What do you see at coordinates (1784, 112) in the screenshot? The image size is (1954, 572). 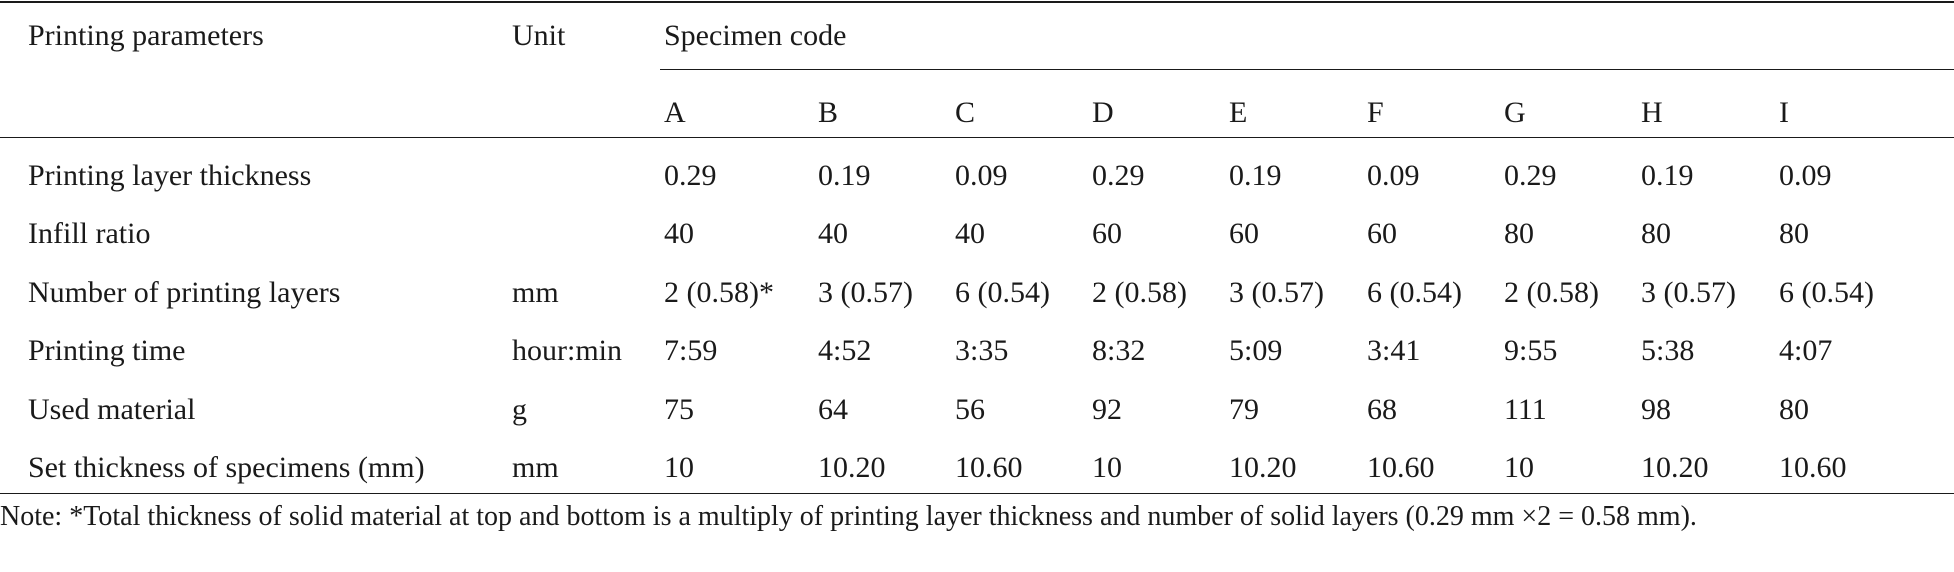 I see `specimen-code-header: I` at bounding box center [1784, 112].